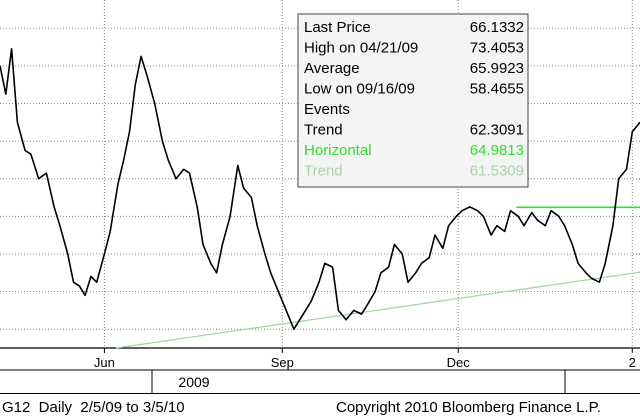  What do you see at coordinates (361, 48) in the screenshot?
I see `legend-label: High on 04/21/09` at bounding box center [361, 48].